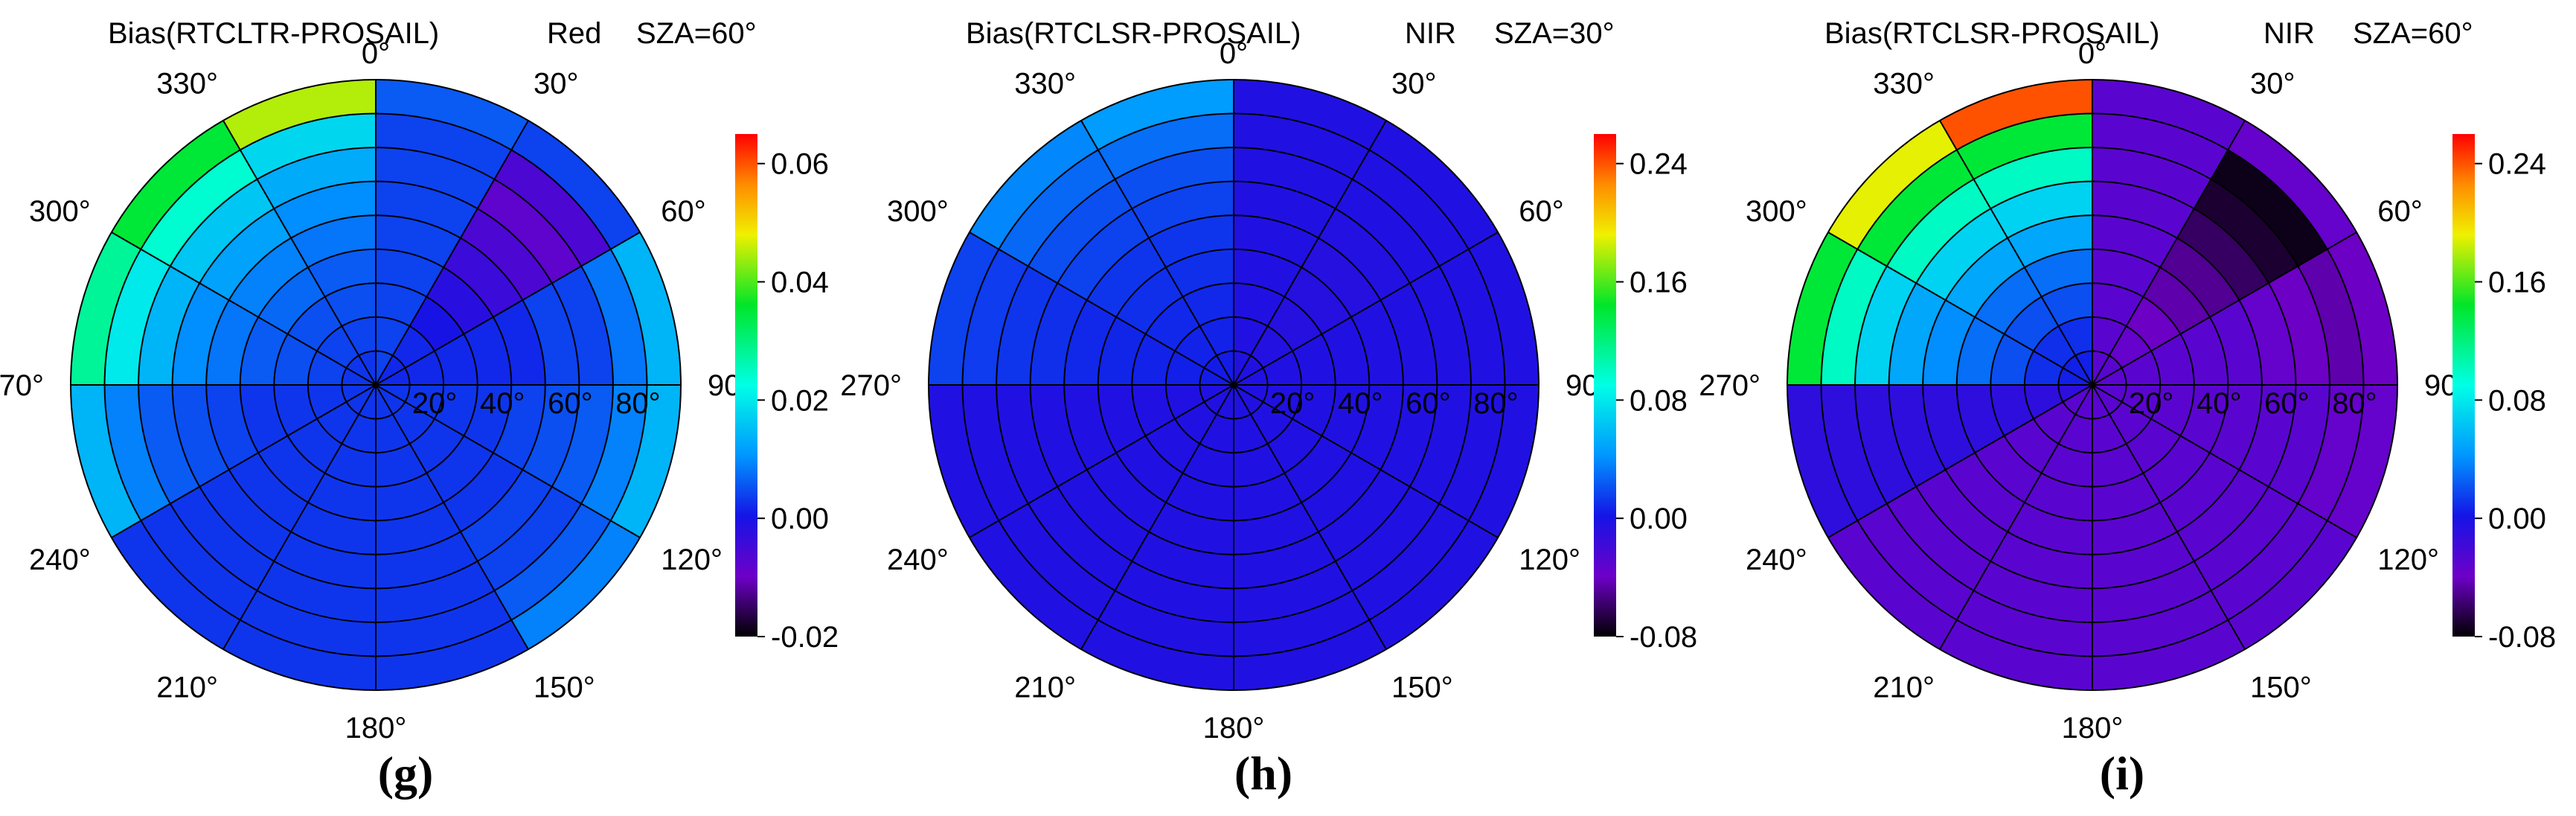 The image size is (2576, 816). I want to click on azimuth-tick-label: 240°, so click(918, 560).